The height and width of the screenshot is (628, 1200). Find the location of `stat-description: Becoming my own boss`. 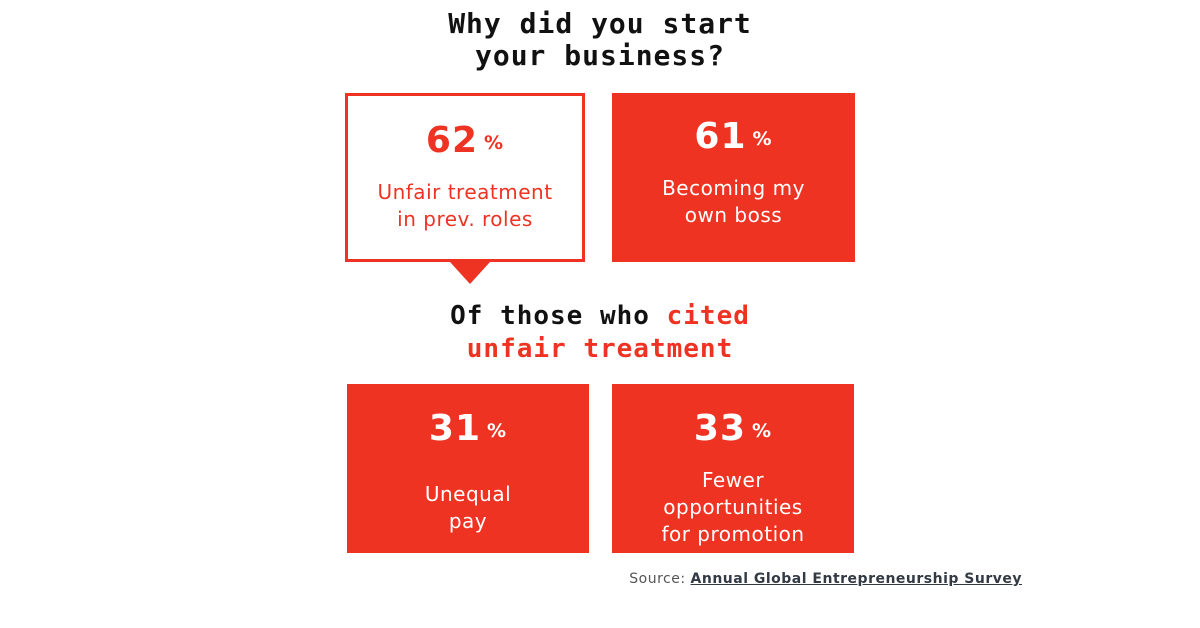

stat-description: Becoming my own boss is located at coordinates (733, 202).